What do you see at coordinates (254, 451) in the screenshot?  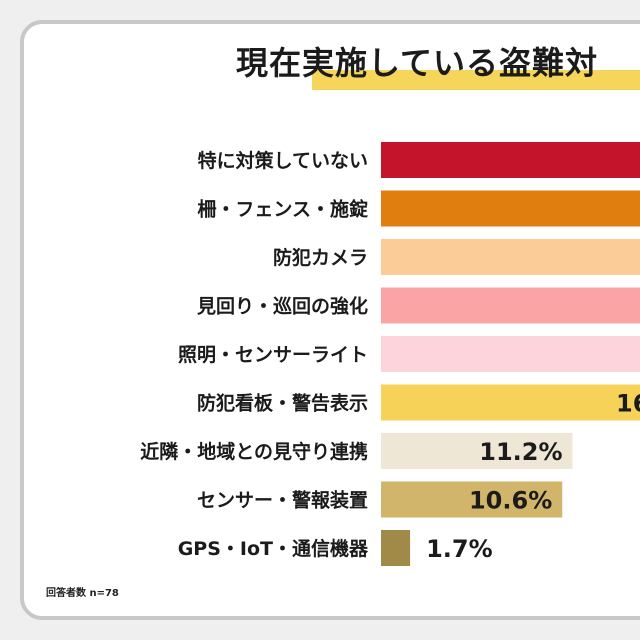 I see `category-label: 近隣・地域との見守り連携` at bounding box center [254, 451].